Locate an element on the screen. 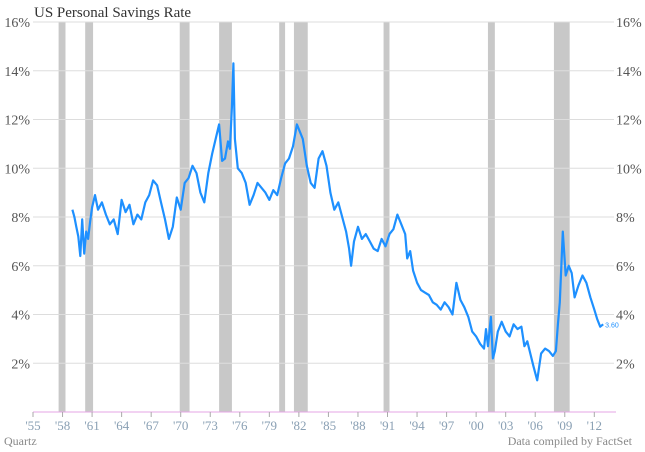 The image size is (645, 452). xtick-13: '94 is located at coordinates (417, 425).